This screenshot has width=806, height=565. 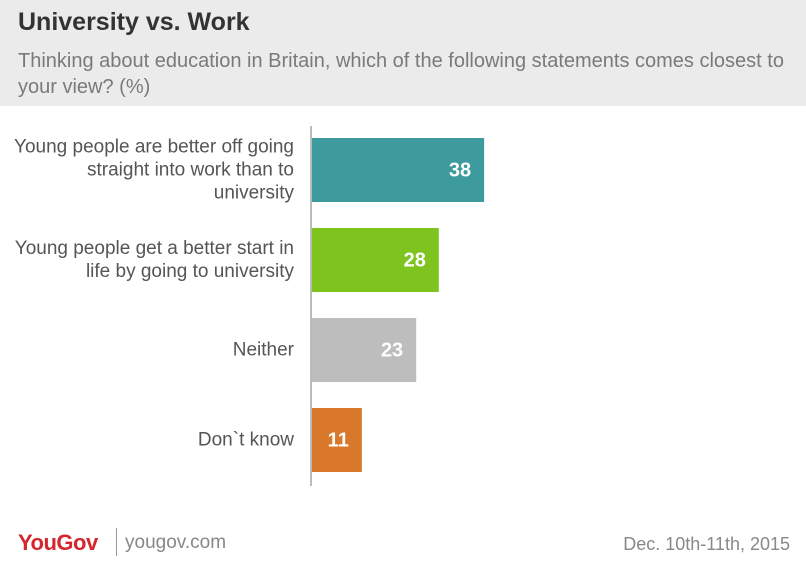 I want to click on logo: YouGov, so click(x=58, y=542).